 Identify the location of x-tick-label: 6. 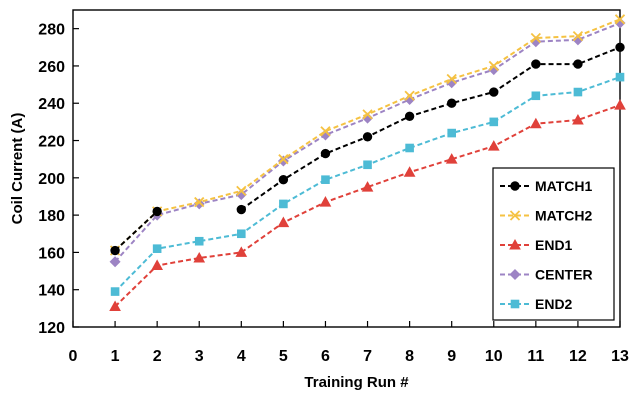
(325, 356).